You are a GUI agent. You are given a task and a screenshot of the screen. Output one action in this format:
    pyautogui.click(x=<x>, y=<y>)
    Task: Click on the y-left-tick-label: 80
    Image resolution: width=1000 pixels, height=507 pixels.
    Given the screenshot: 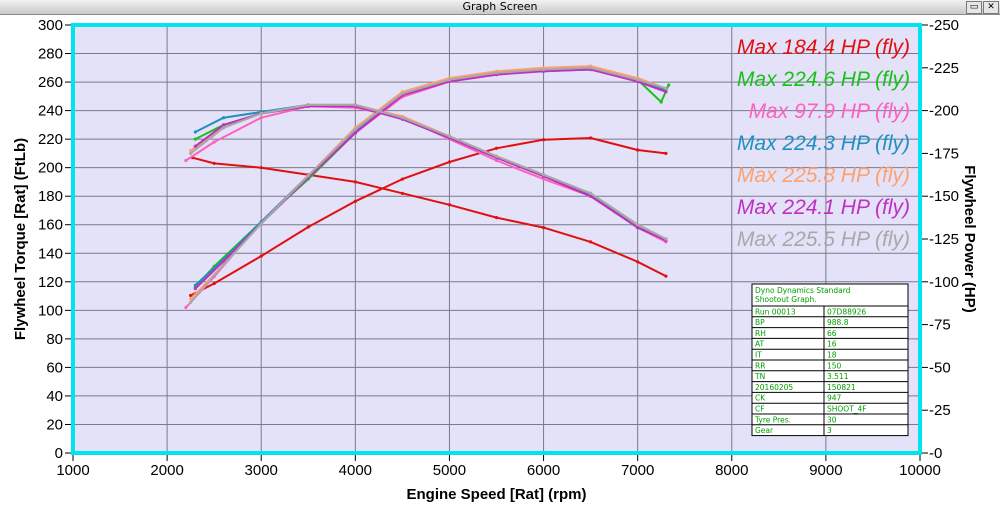 What is the action you would take?
    pyautogui.click(x=54, y=339)
    